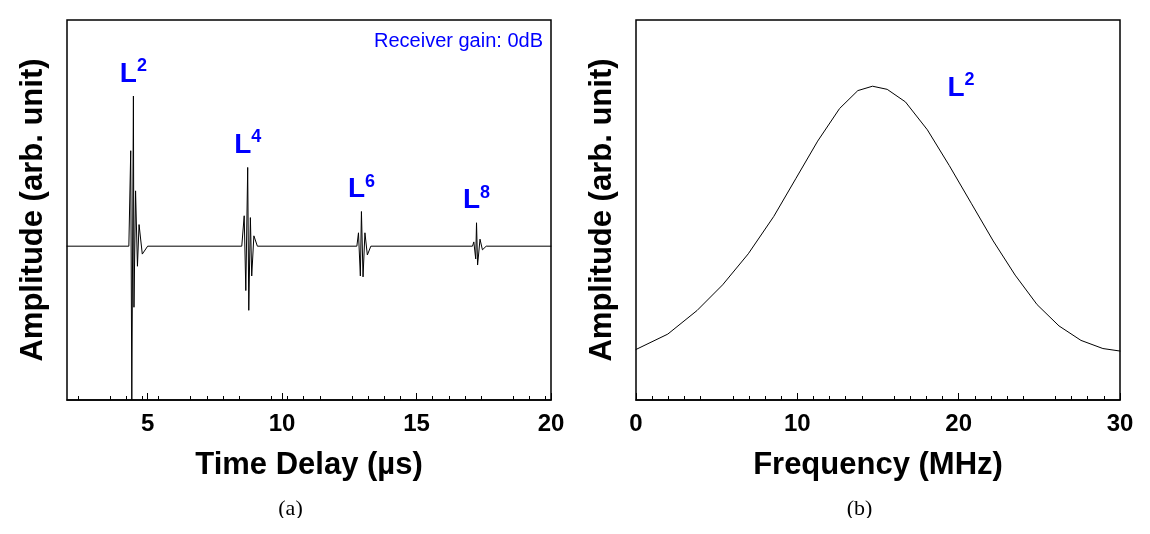  Describe the element at coordinates (416, 422) in the screenshot. I see `x-tick-label: 15` at that location.